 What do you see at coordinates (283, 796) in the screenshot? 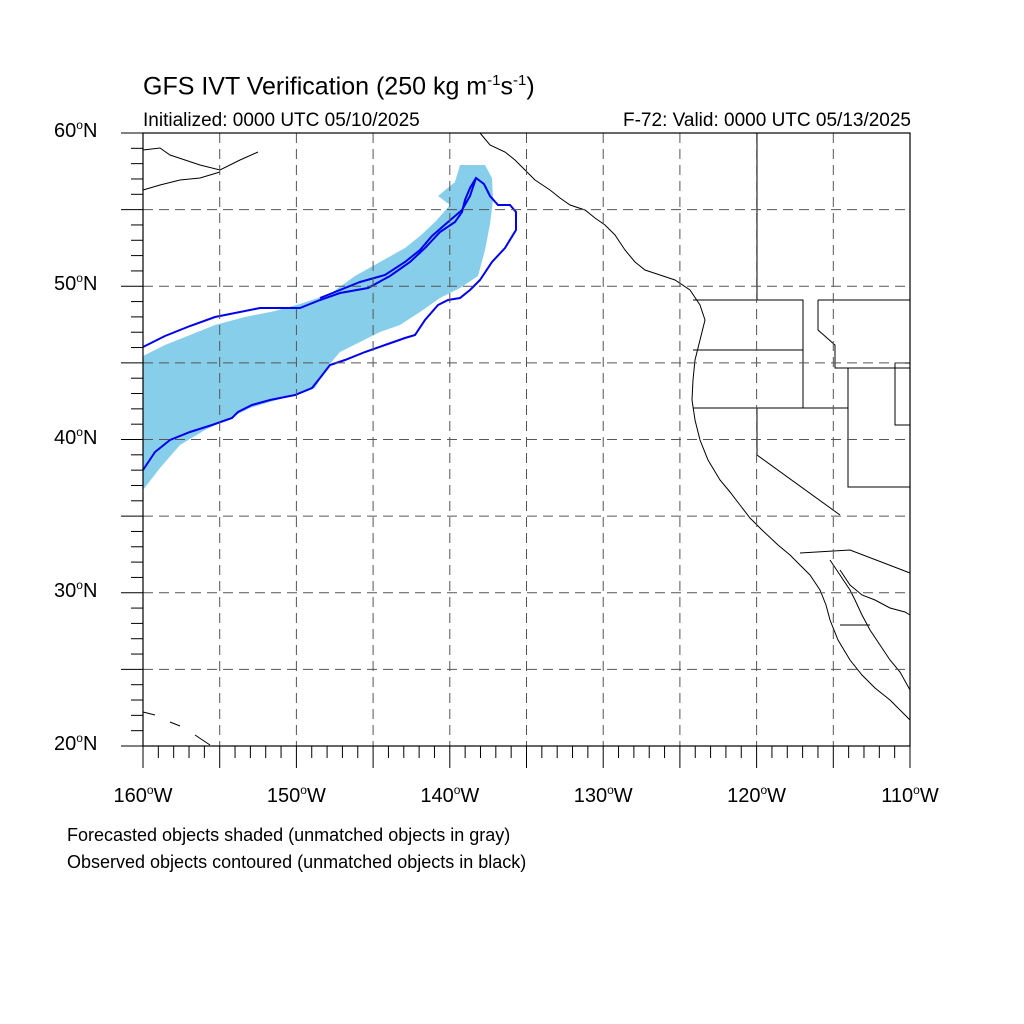
I see `label-value: 150` at bounding box center [283, 796].